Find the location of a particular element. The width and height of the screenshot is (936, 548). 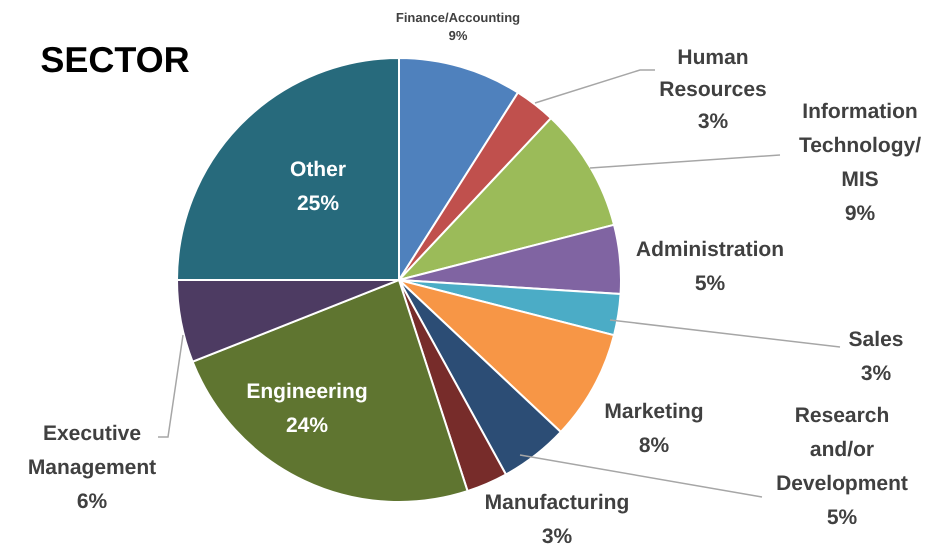

data-label: 6% is located at coordinates (92, 501).